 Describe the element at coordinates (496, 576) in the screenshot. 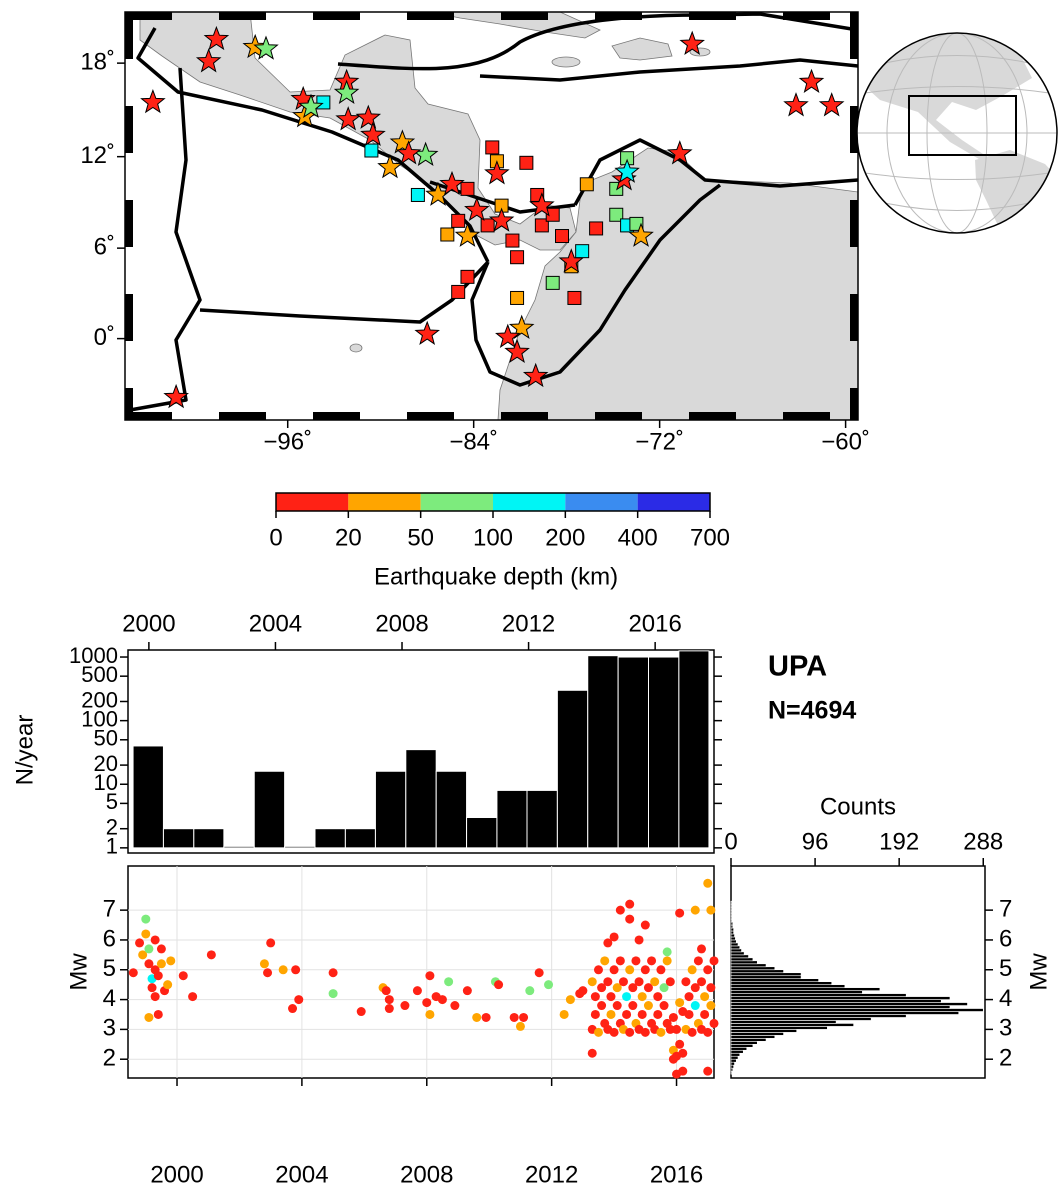

I see `colorbar-label: Earthquake depth (km)` at that location.